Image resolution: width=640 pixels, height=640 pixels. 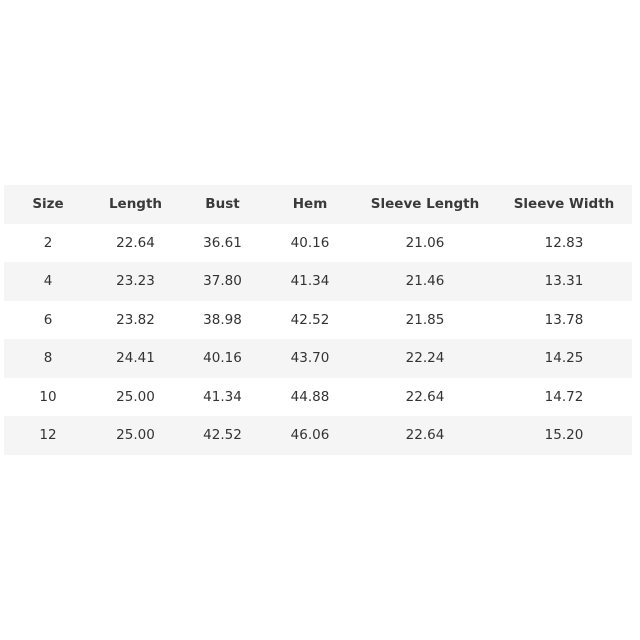 What do you see at coordinates (222, 319) in the screenshot?
I see `table-cell: 38.98` at bounding box center [222, 319].